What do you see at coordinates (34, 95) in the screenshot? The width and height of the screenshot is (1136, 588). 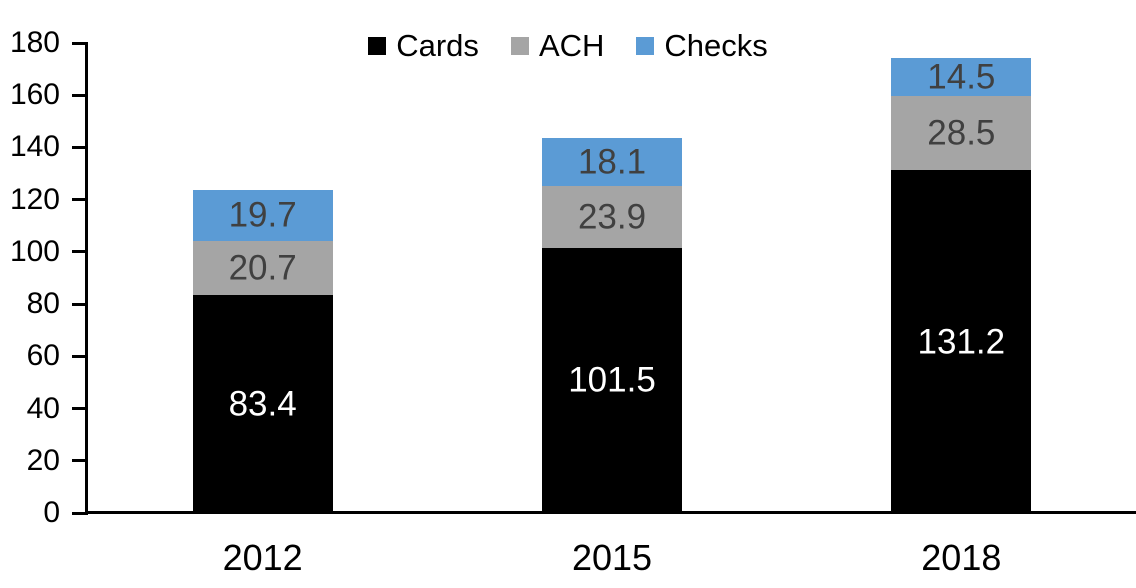 I see `y-tick-label: 160` at bounding box center [34, 95].